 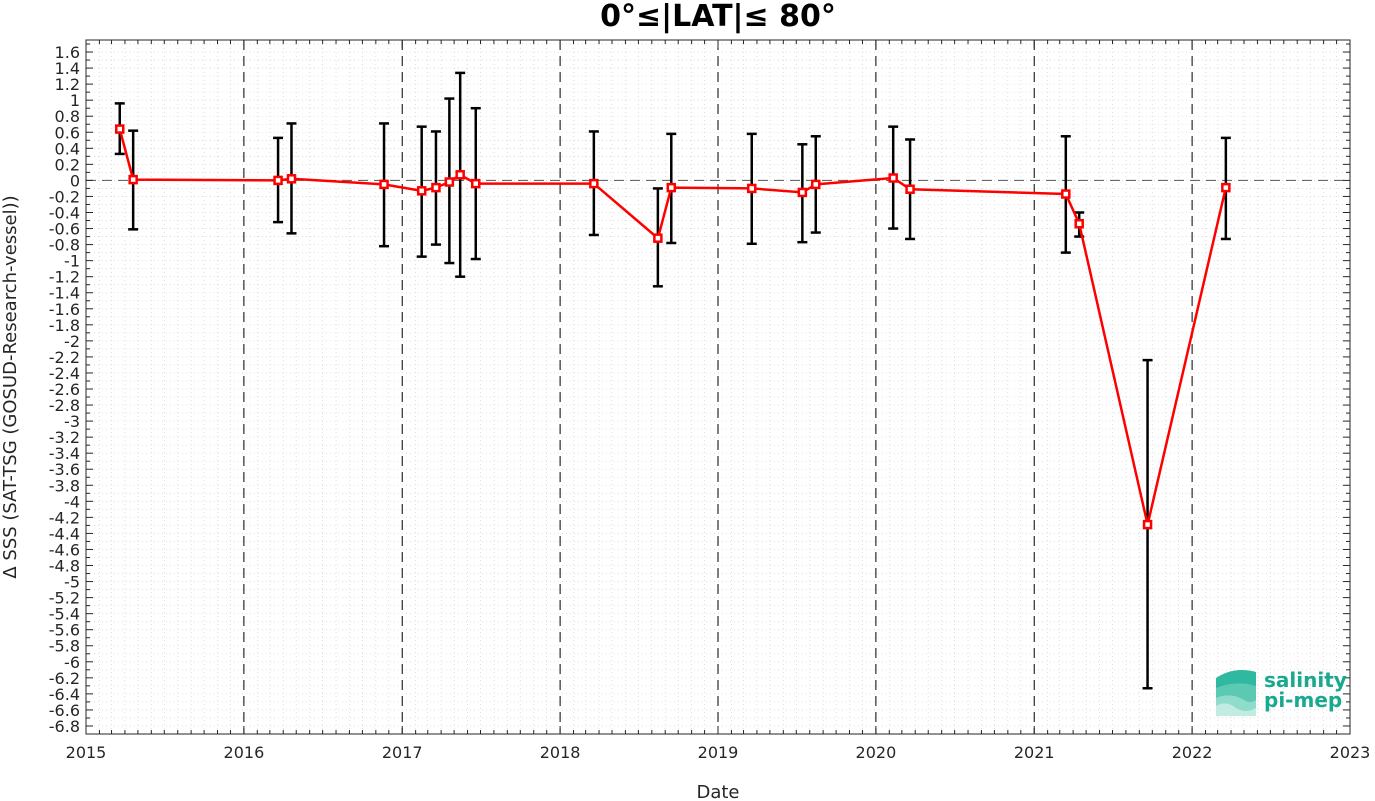 What do you see at coordinates (64, 212) in the screenshot?
I see `y-tick-label: -0.4` at bounding box center [64, 212].